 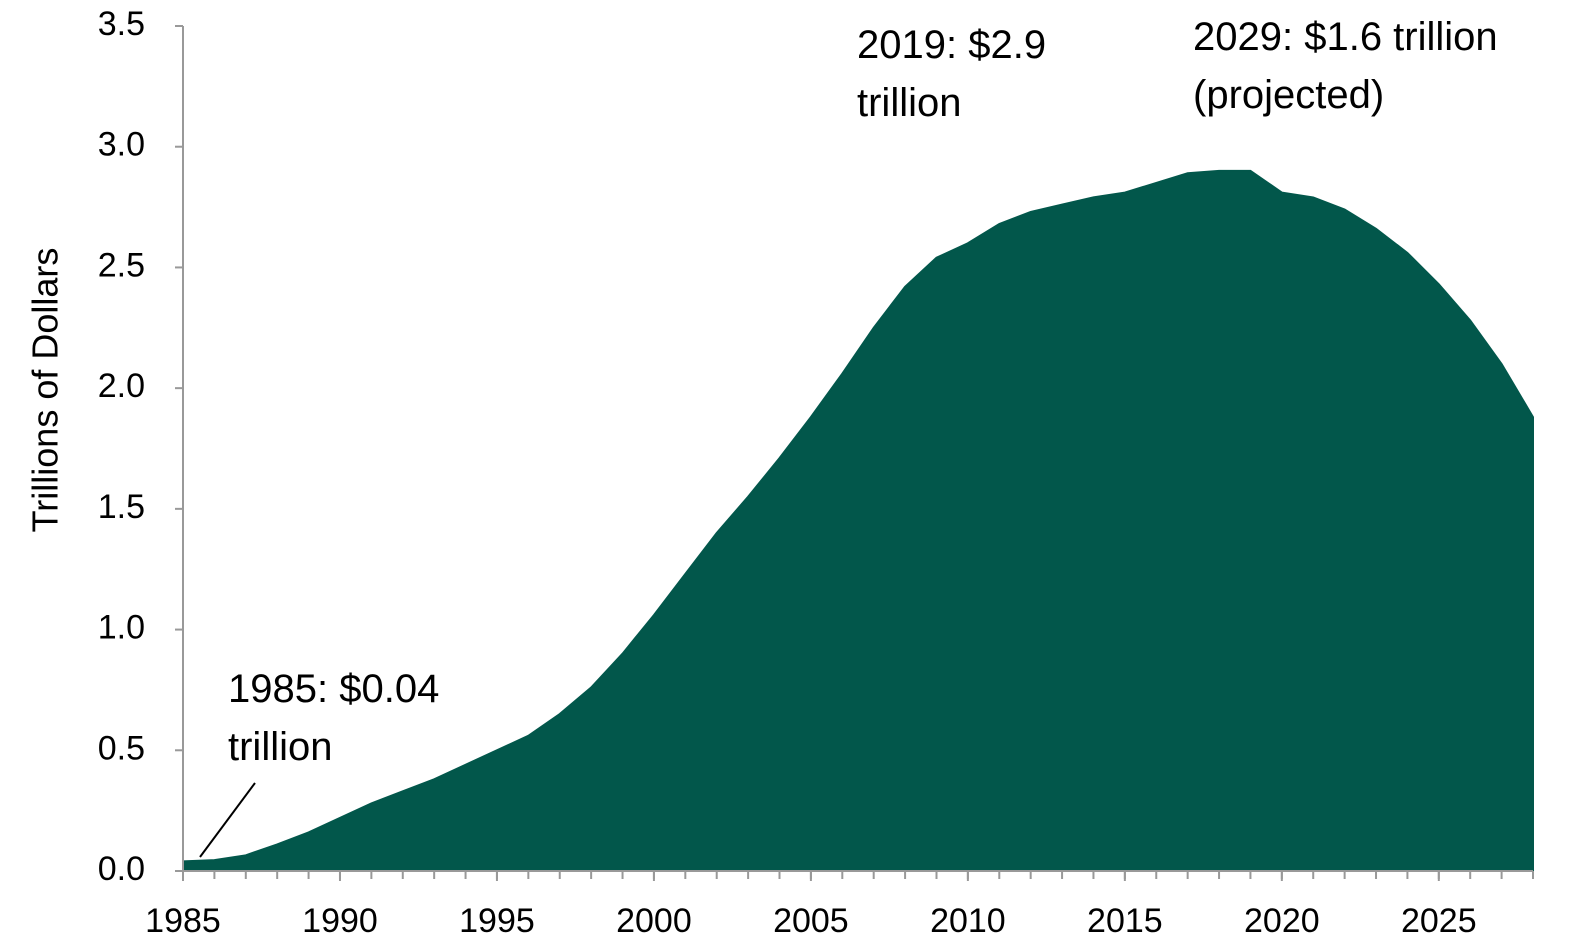 What do you see at coordinates (811, 921) in the screenshot?
I see `x-tick-label: 2005` at bounding box center [811, 921].